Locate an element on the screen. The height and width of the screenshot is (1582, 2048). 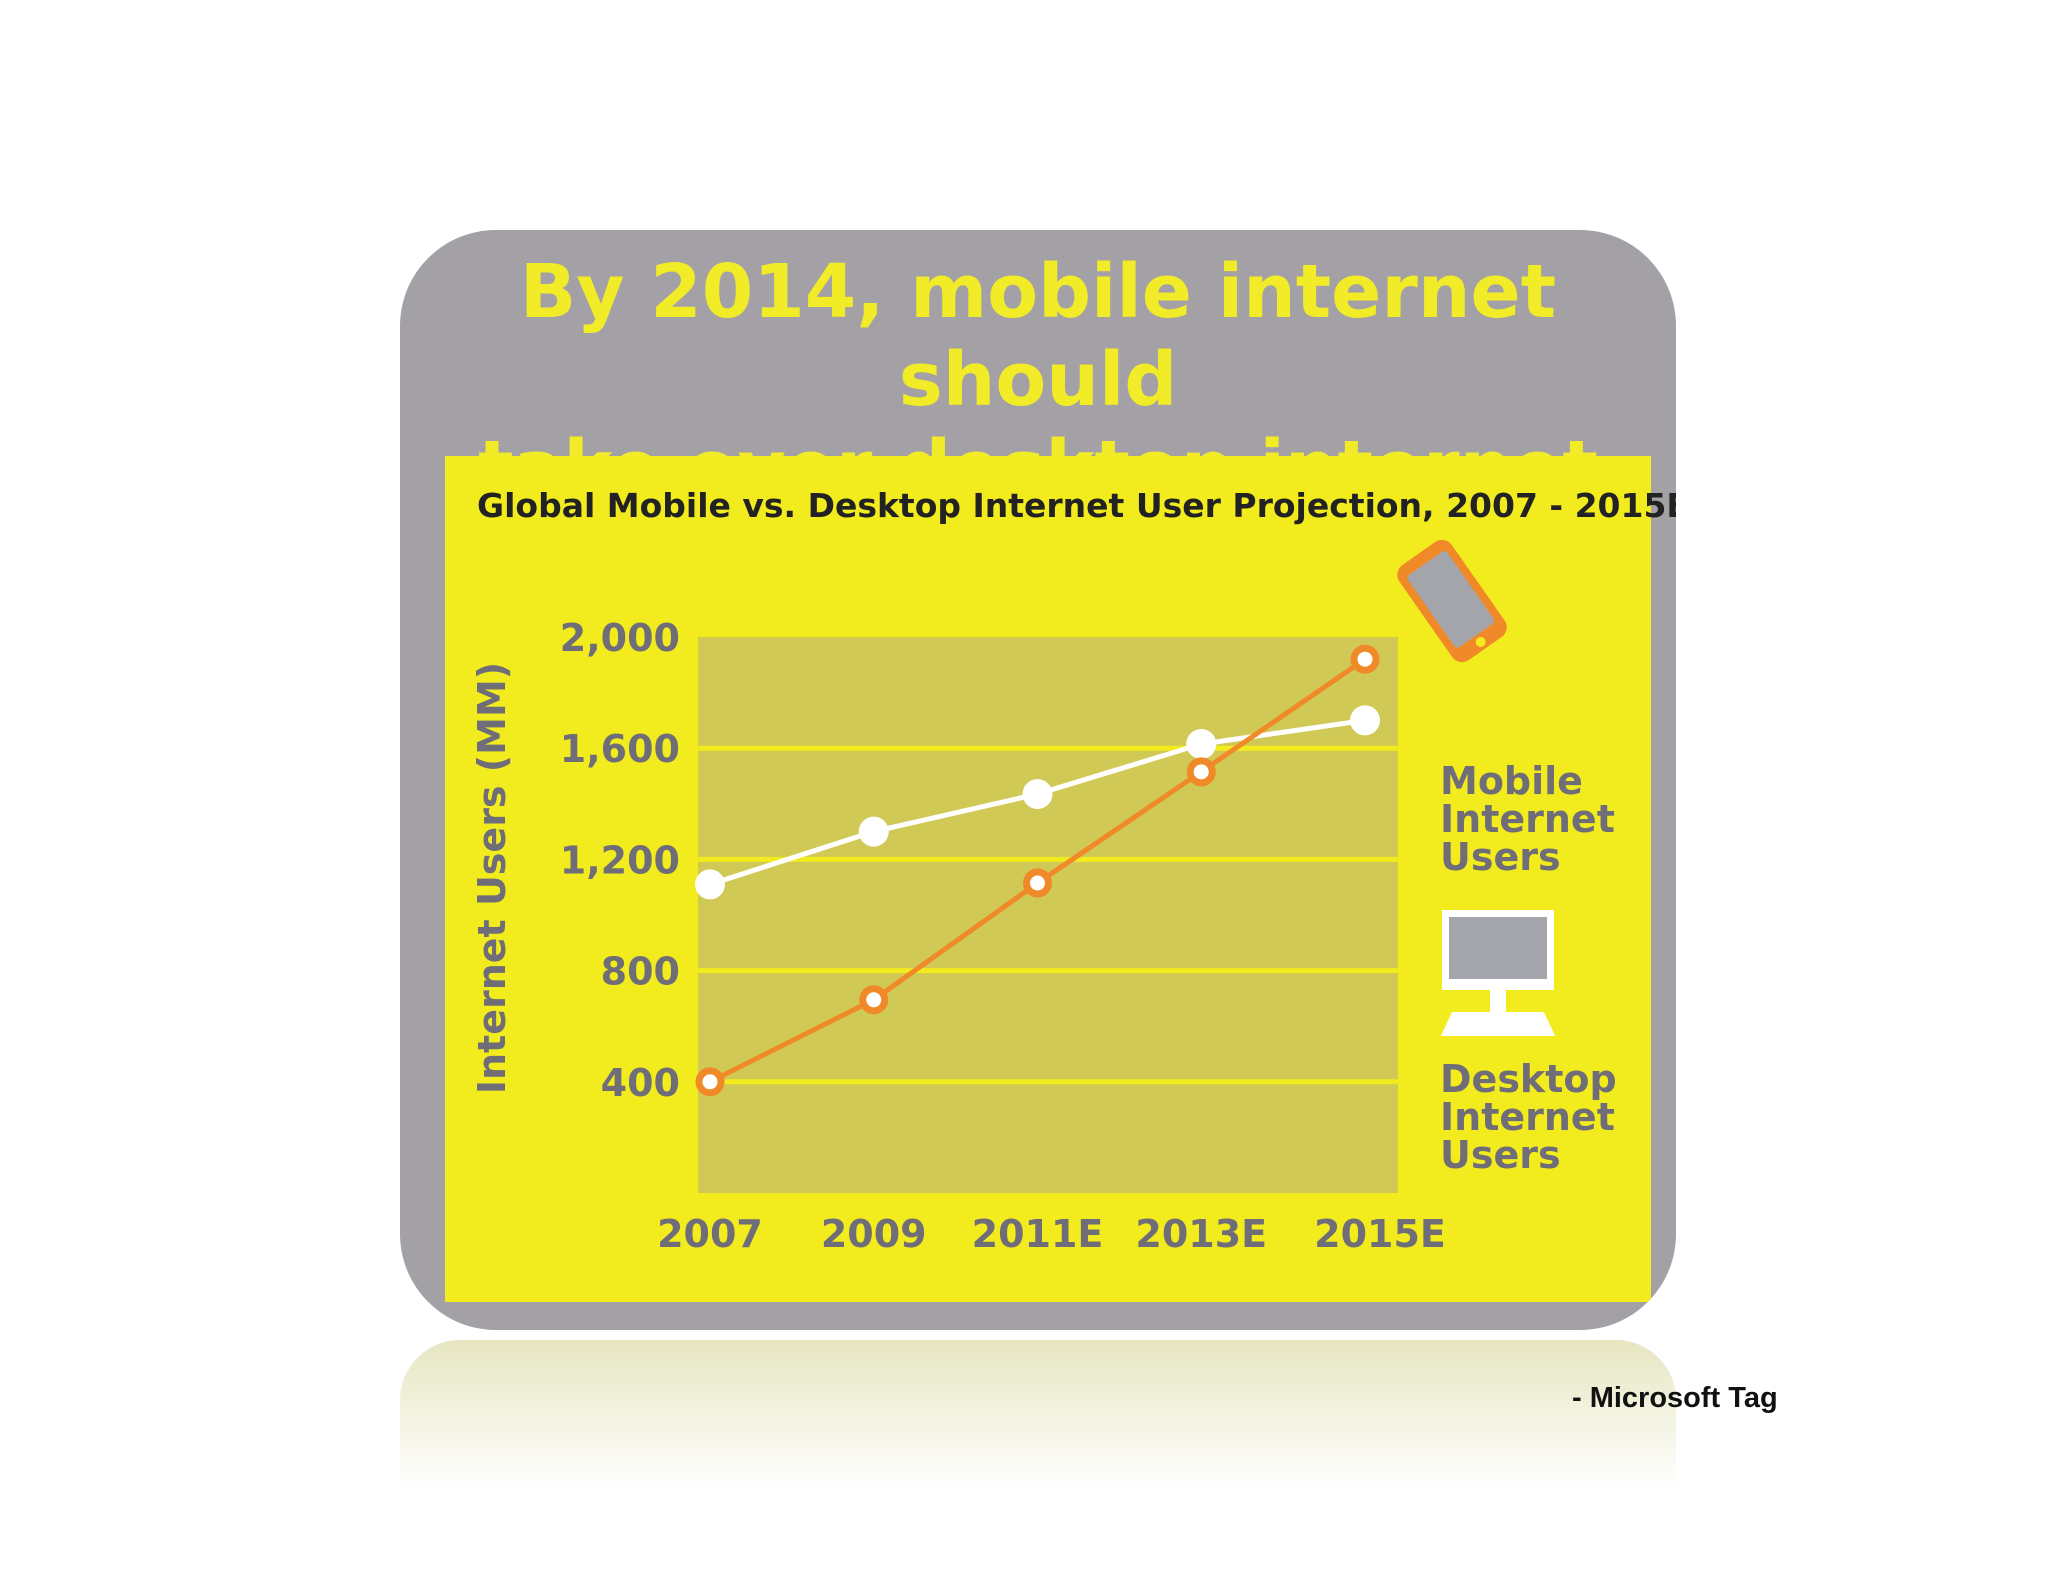
y-tick-label: 2,000 is located at coordinates (620, 638).